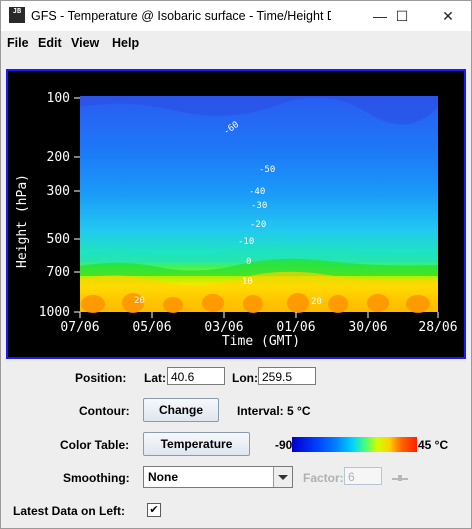  I want to click on contour-label: -10, so click(246, 242).